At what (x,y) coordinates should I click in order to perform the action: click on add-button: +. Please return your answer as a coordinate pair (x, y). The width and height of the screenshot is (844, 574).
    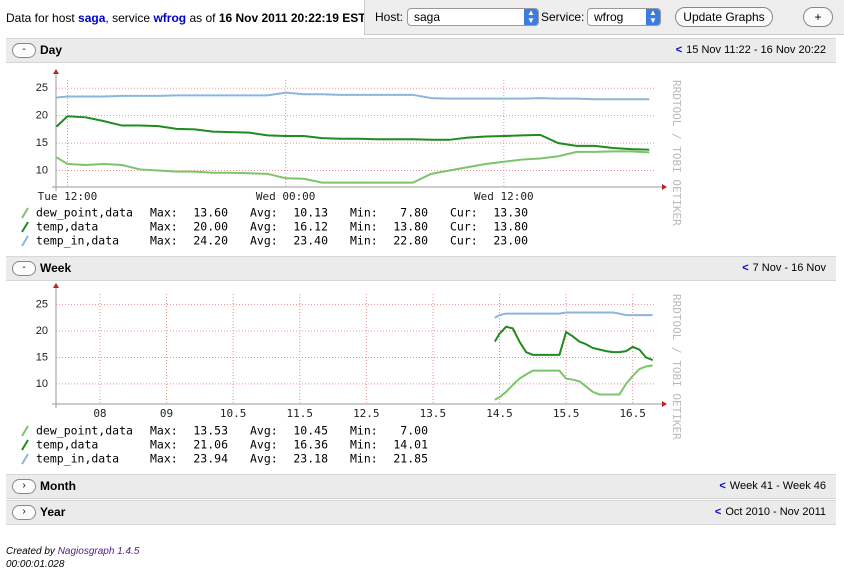
    Looking at the image, I should click on (818, 17).